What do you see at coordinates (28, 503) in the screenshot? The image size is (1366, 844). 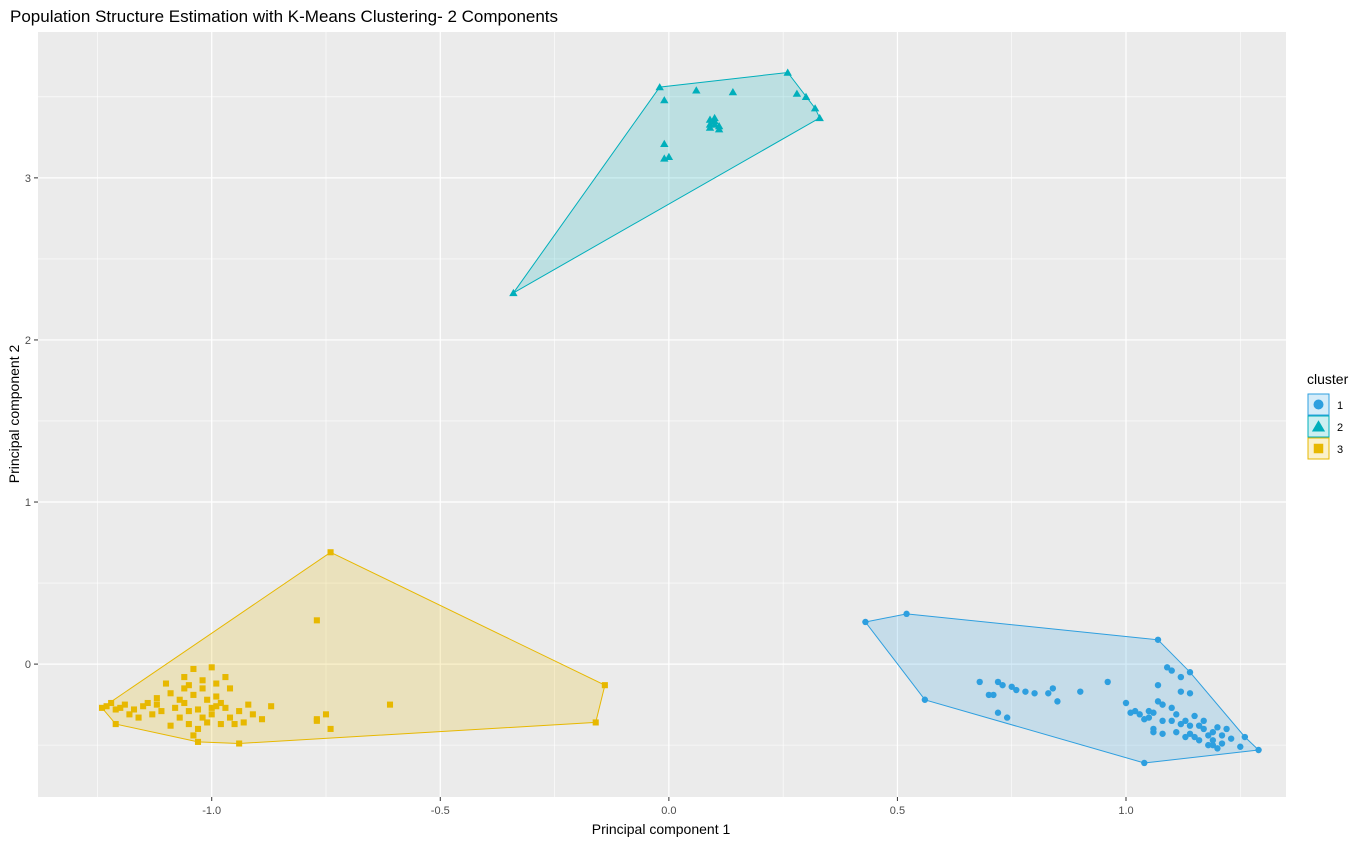 I see `y-tick-label: 1` at bounding box center [28, 503].